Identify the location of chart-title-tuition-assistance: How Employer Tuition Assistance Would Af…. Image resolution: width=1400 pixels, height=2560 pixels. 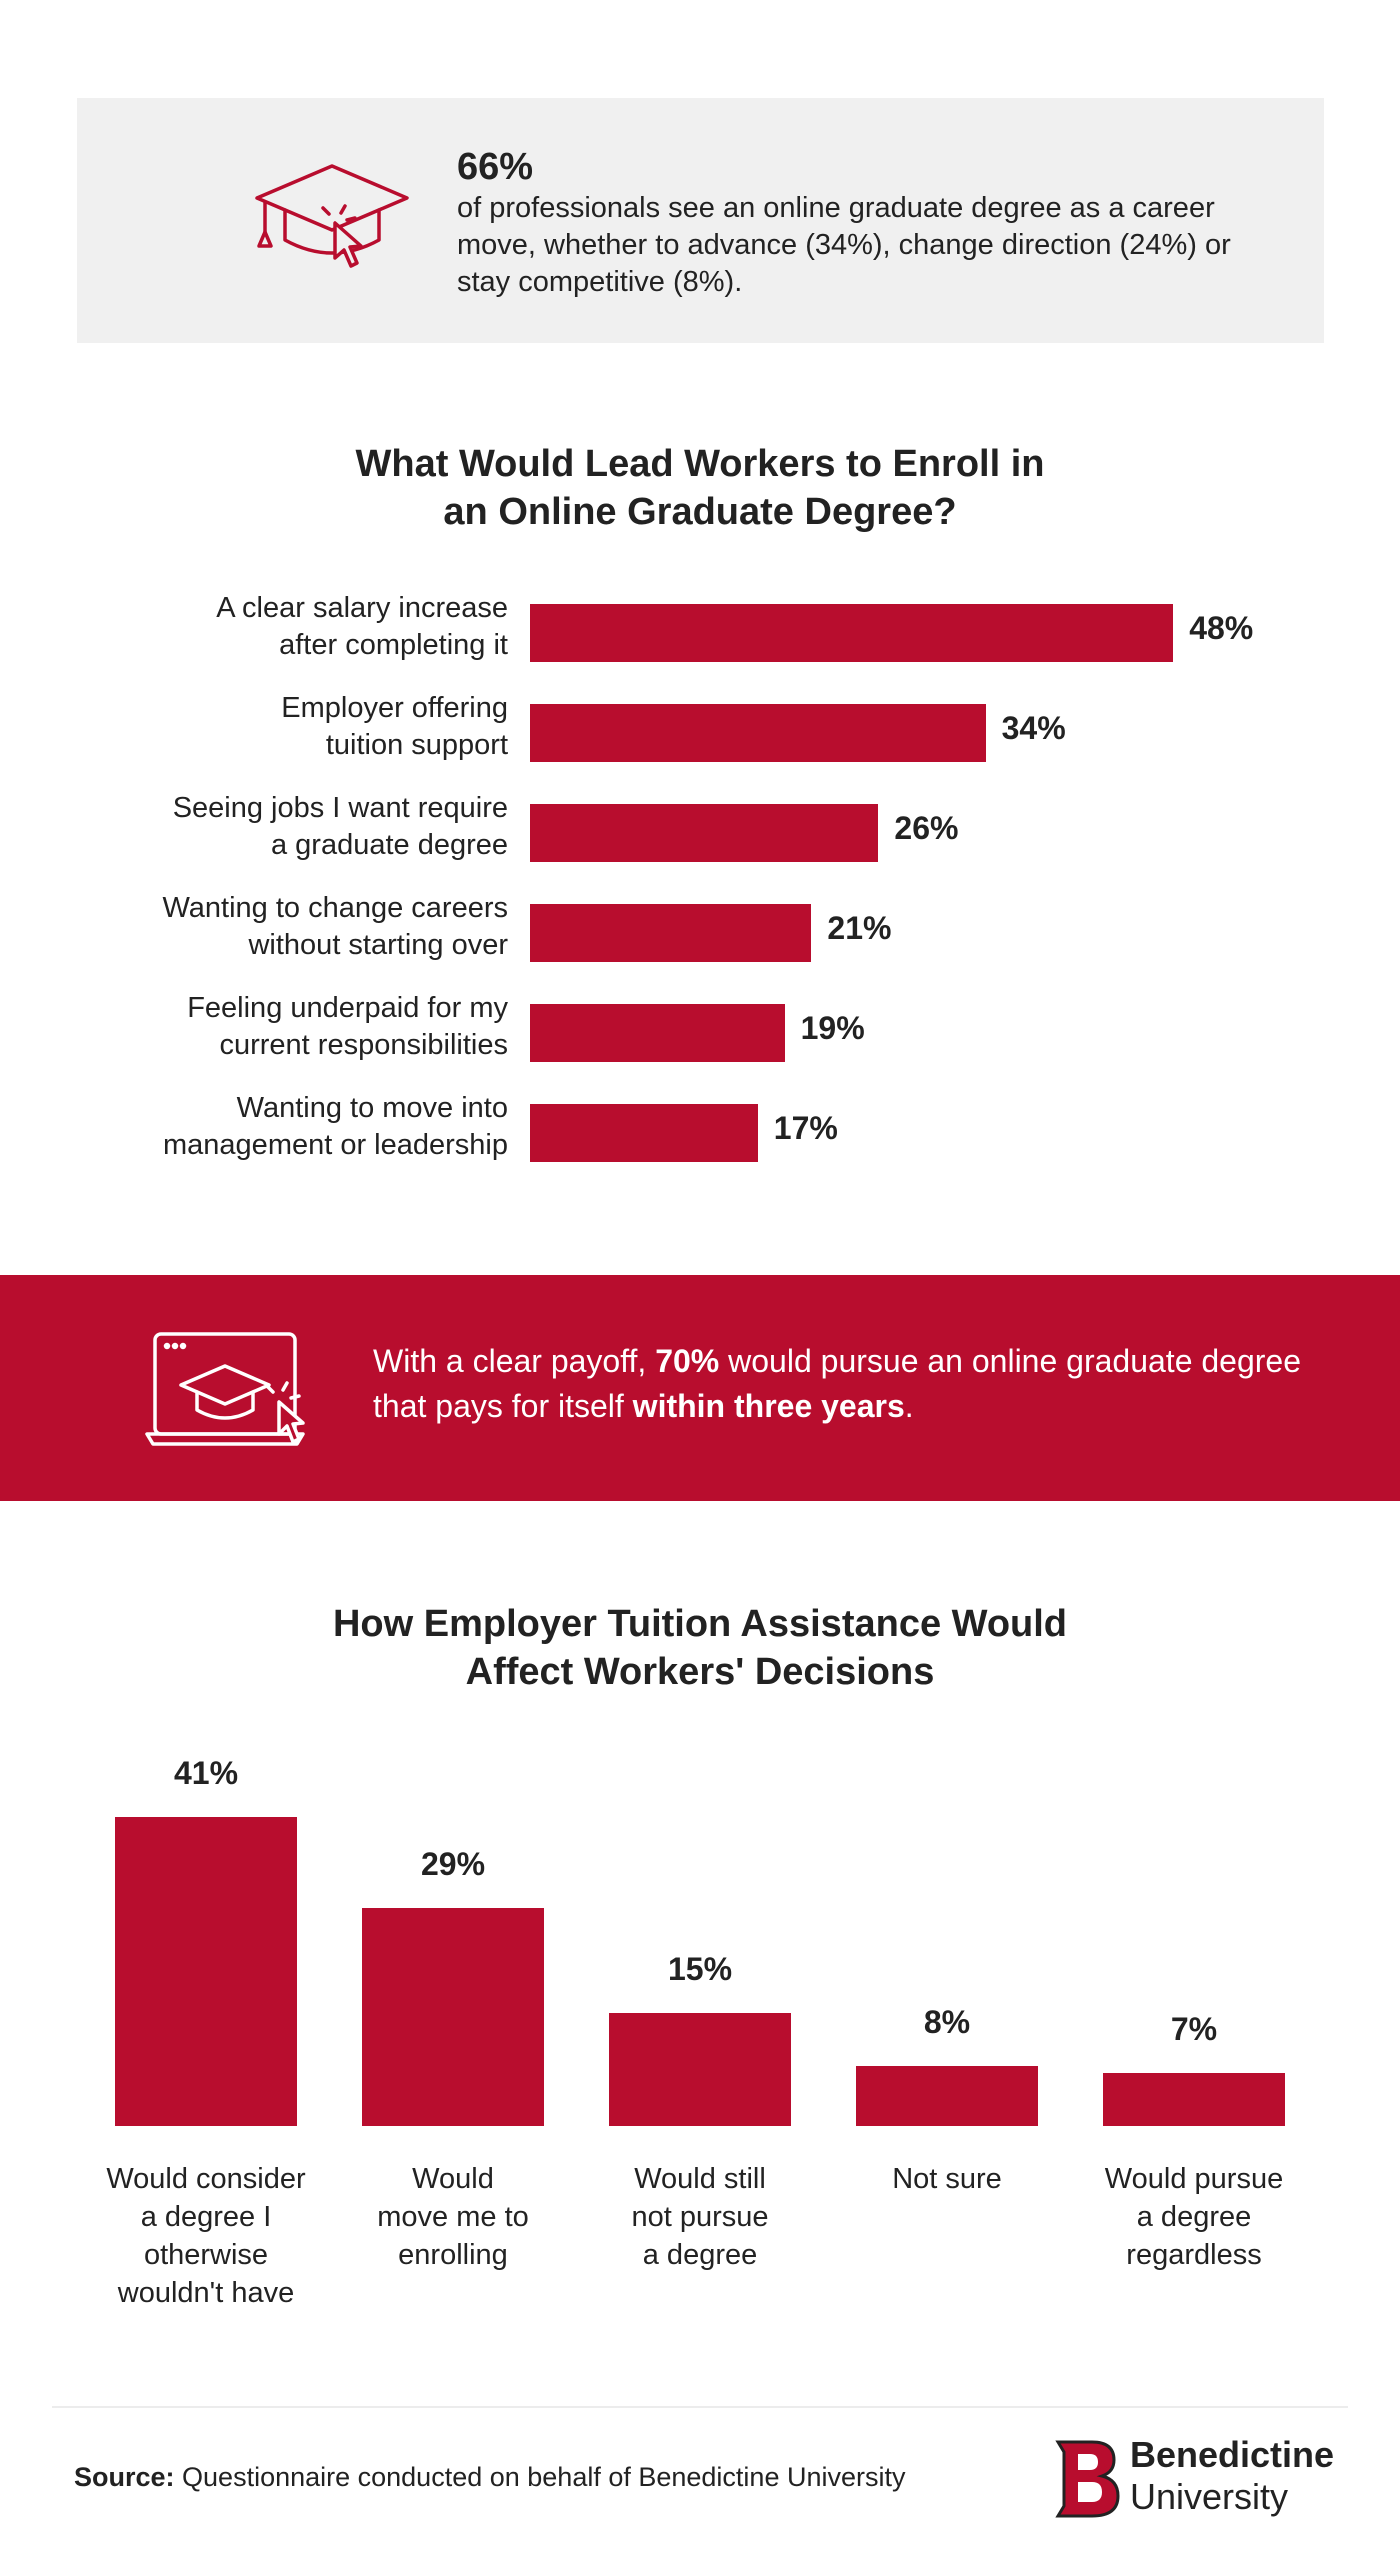
(700, 1648).